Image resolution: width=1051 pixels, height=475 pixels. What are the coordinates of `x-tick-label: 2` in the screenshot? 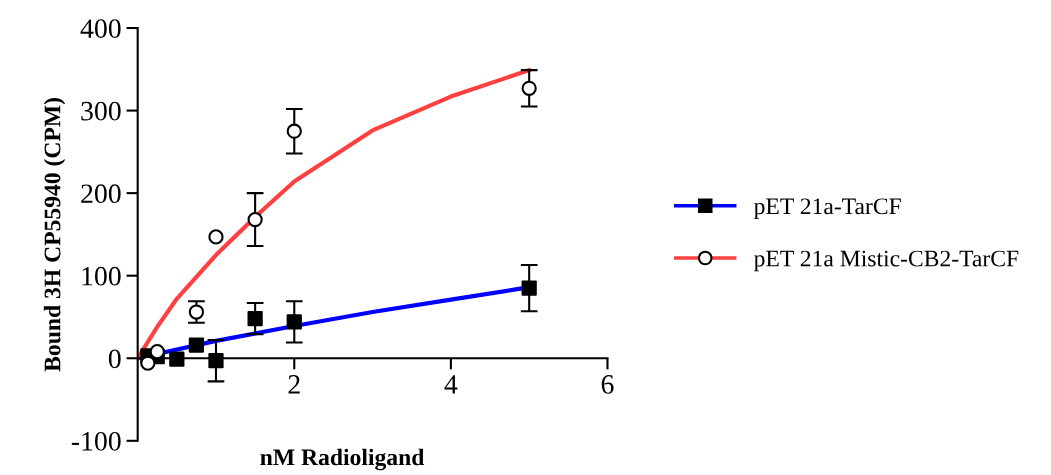 It's located at (294, 384).